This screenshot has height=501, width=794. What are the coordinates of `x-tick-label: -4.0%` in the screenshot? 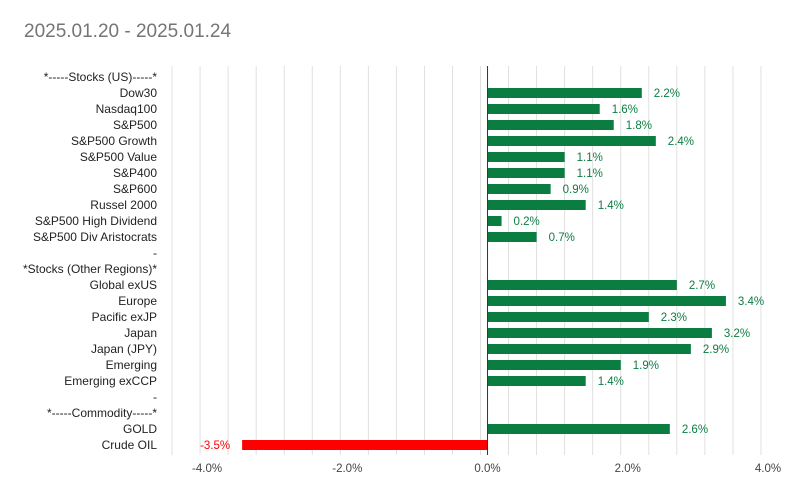 It's located at (207, 469).